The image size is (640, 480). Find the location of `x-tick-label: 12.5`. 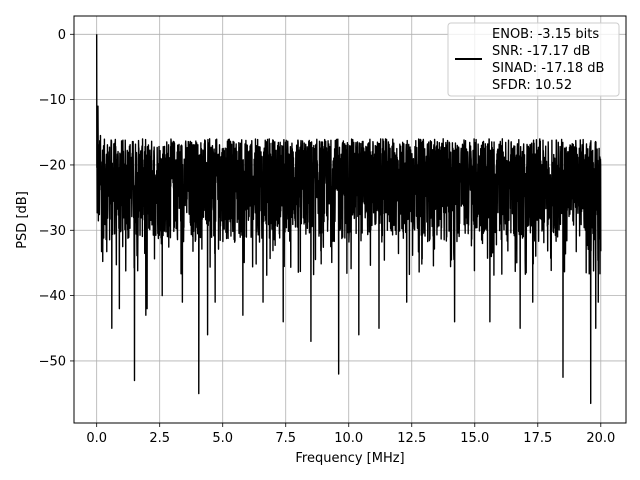

x-tick-label: 12.5 is located at coordinates (411, 438).